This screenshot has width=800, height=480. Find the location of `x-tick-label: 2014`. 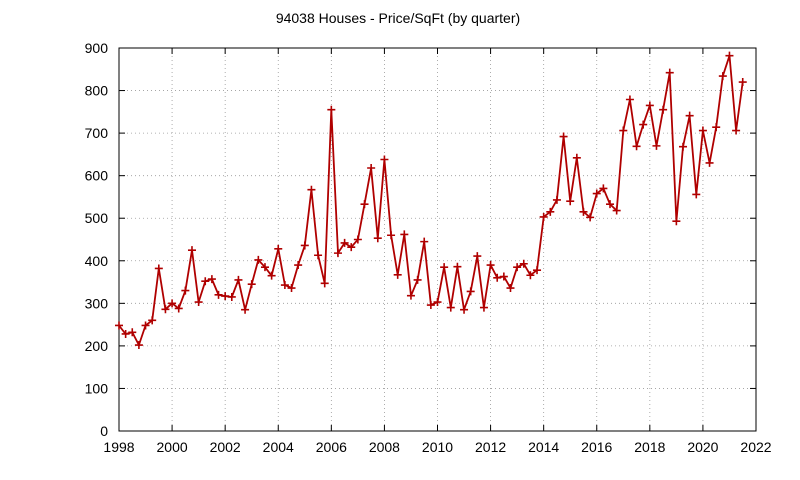

x-tick-label: 2014 is located at coordinates (543, 447).